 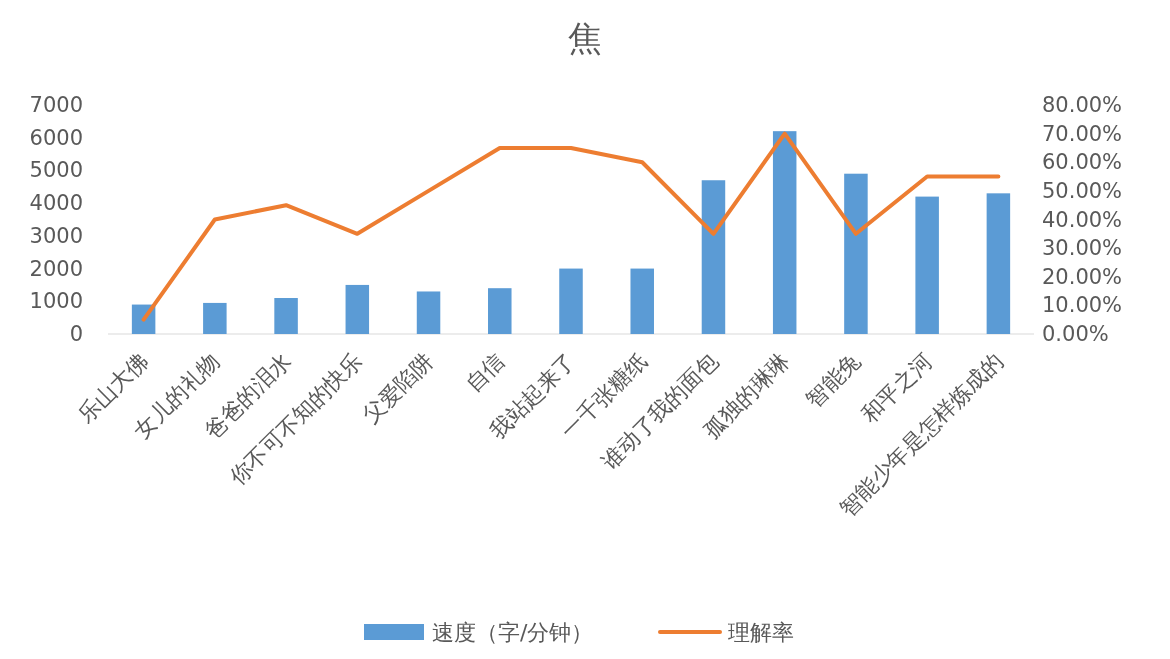 I want to click on y-tick-label: 1000, so click(x=56, y=301).